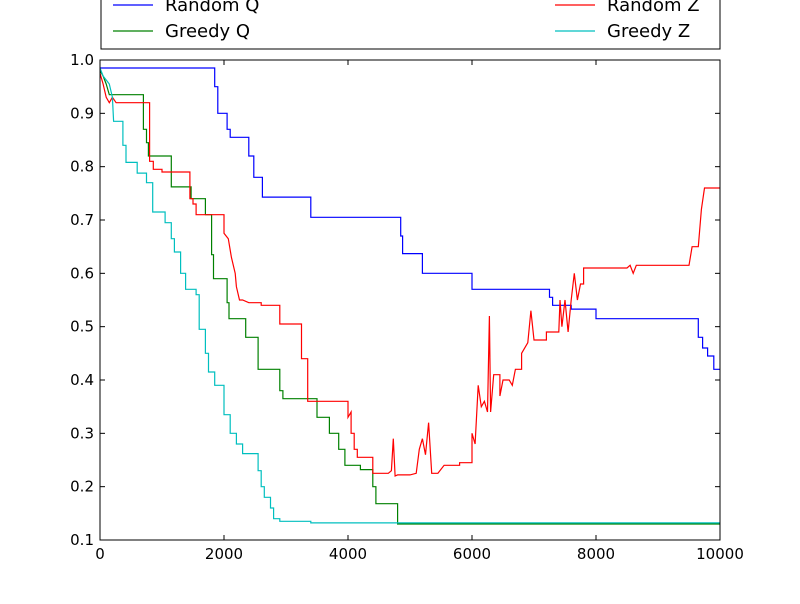  Describe the element at coordinates (82, 60) in the screenshot. I see `y-tick-label: 1.0` at that location.